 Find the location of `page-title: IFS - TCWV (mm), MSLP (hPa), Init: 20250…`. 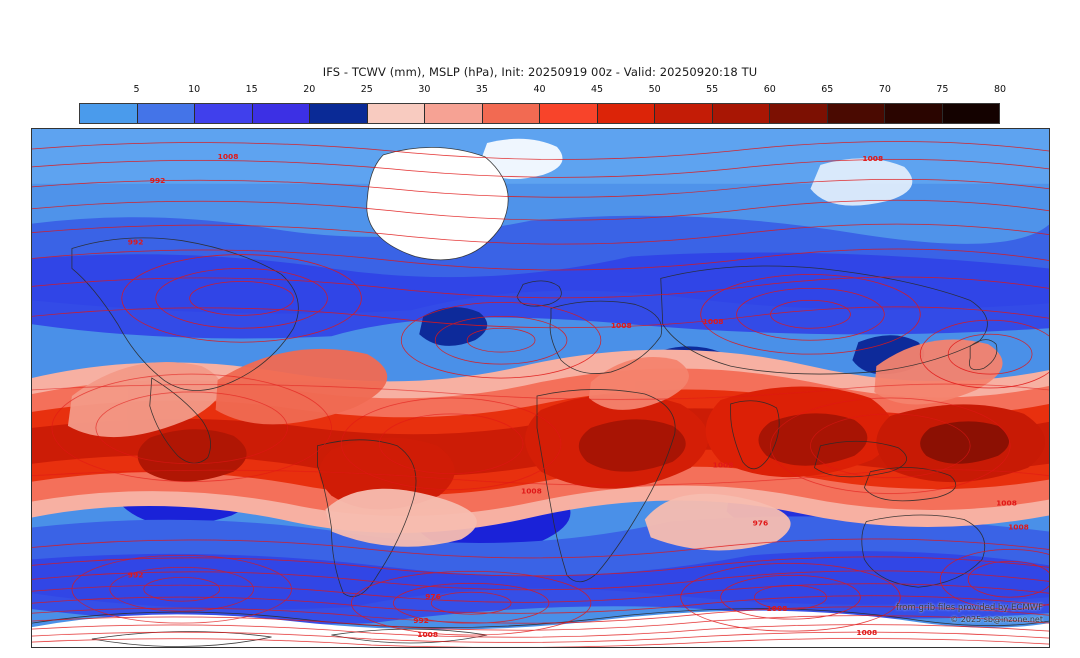

page-title: IFS - TCWV (mm), MSLP (hPa), Init: 20250… is located at coordinates (540, 72).